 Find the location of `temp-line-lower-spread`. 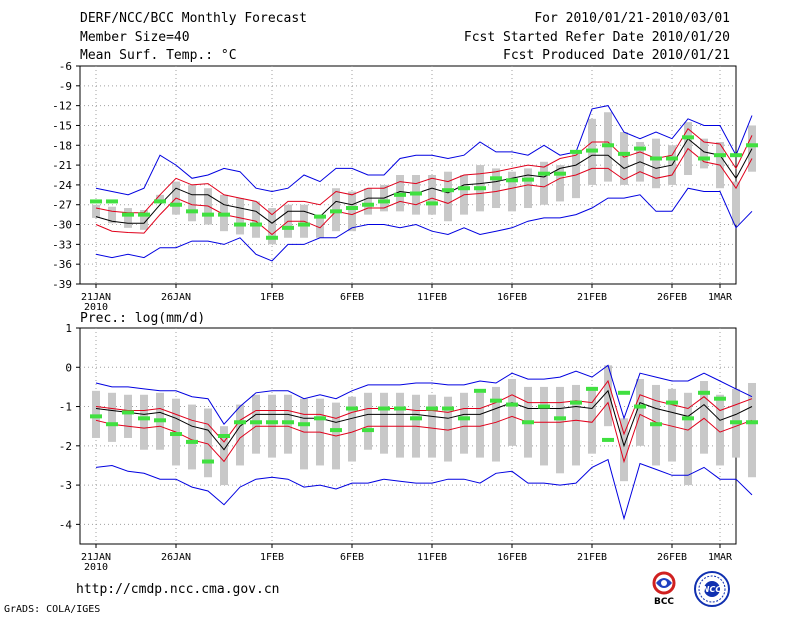

temp-line-lower-spread is located at coordinates (424, 191).